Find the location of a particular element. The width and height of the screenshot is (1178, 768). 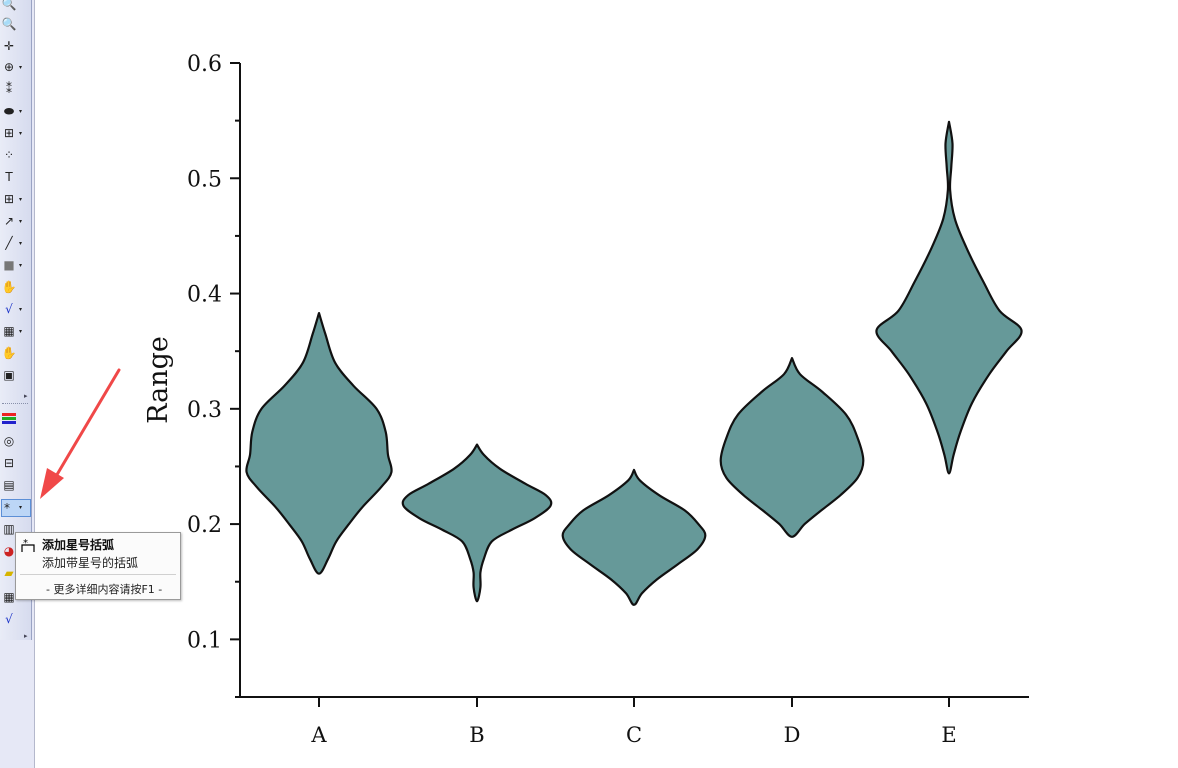

graph-insert-dropdown-arrow: ▾ is located at coordinates (21, 331).